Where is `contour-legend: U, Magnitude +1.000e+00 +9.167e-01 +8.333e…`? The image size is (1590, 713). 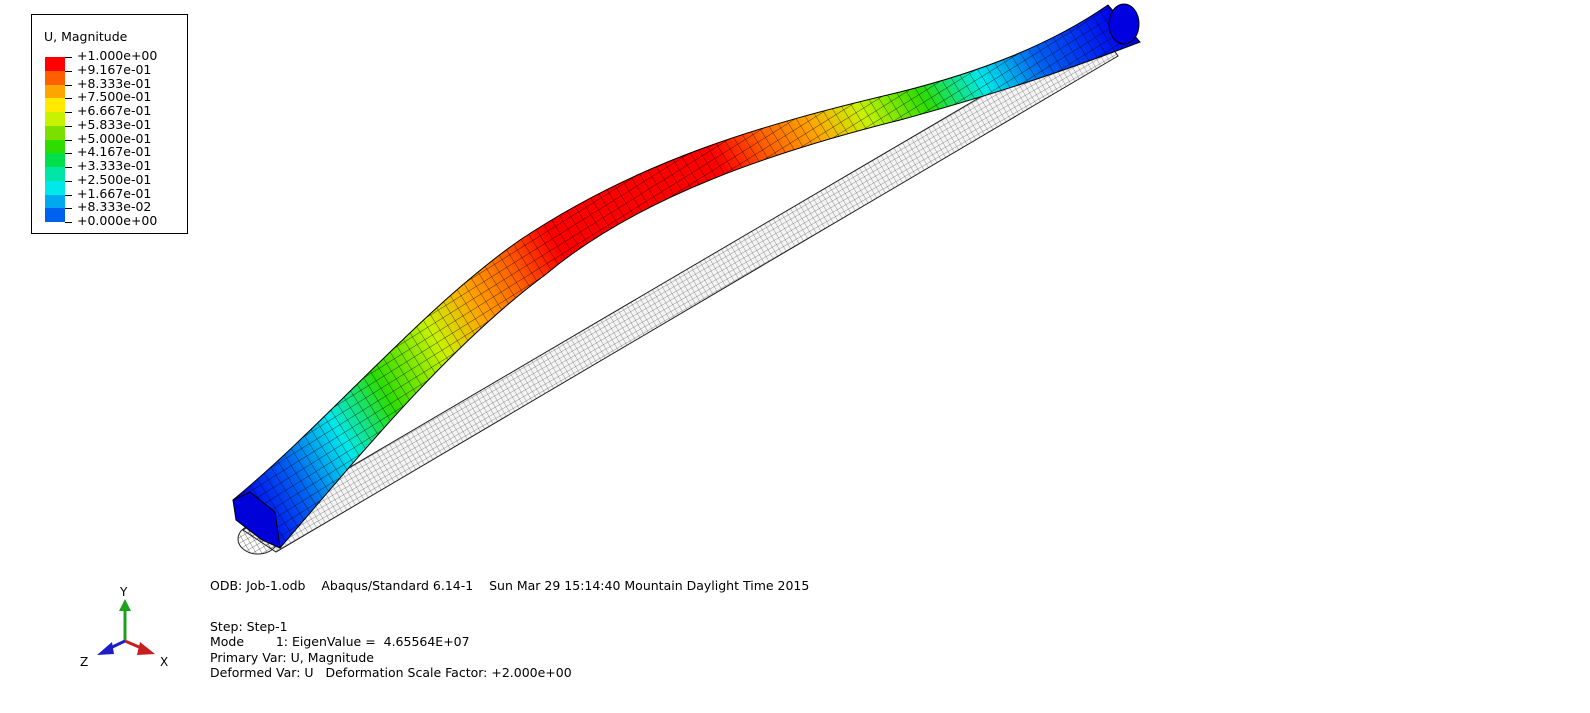 contour-legend: U, Magnitude +1.000e+00 +9.167e-01 +8.333e… is located at coordinates (109, 124).